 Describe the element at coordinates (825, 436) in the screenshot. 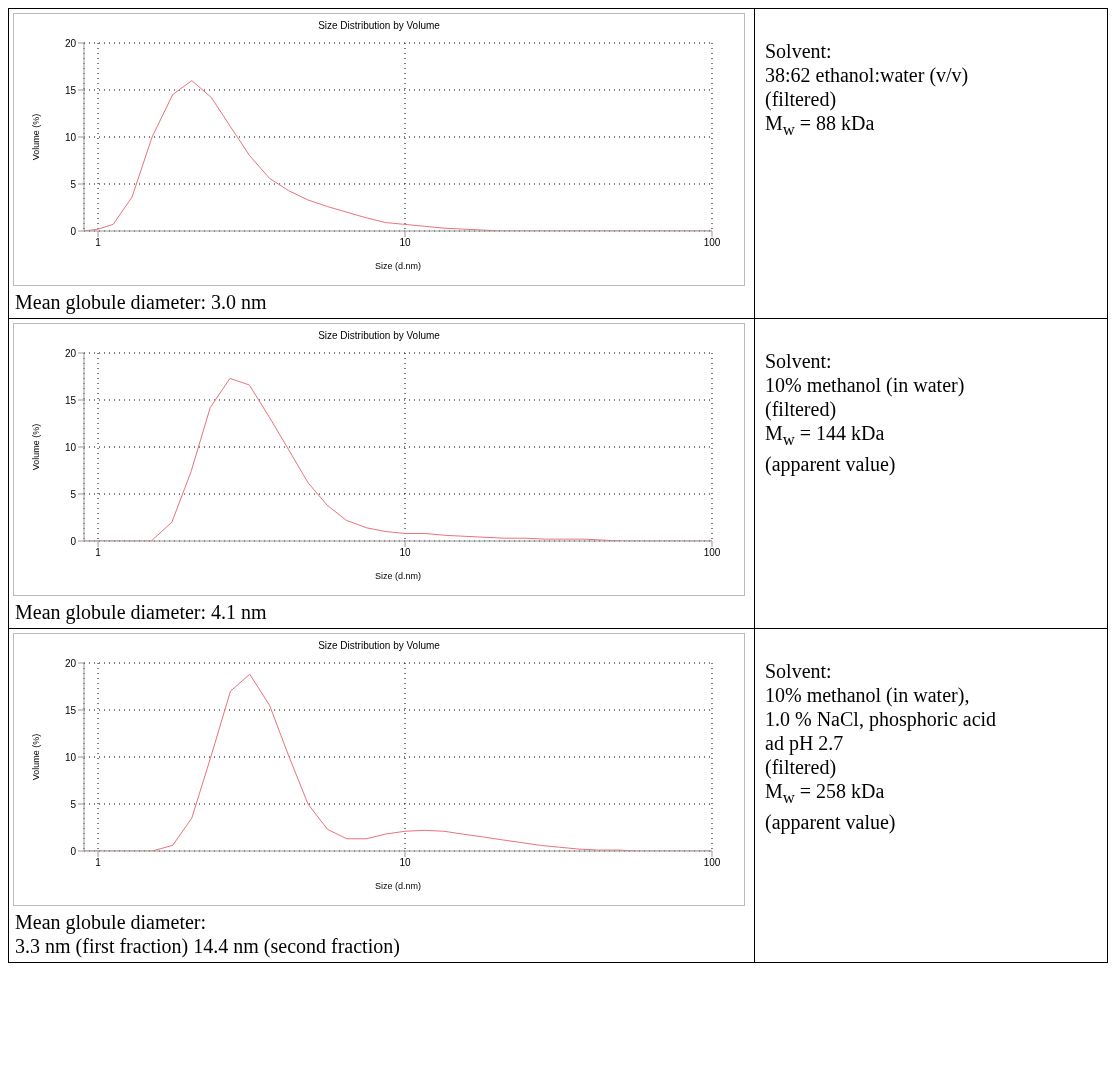

I see `text: M$_{w}$ = 144 kDa` at that location.